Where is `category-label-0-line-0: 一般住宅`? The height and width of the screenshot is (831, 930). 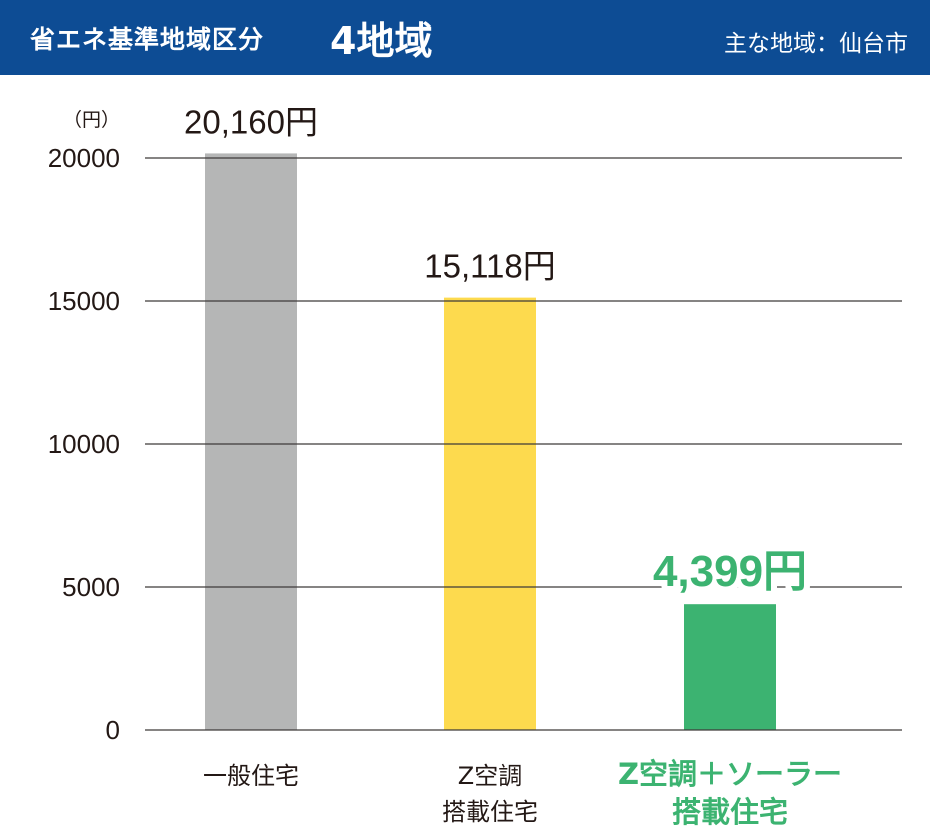 category-label-0-line-0: 一般住宅 is located at coordinates (251, 776).